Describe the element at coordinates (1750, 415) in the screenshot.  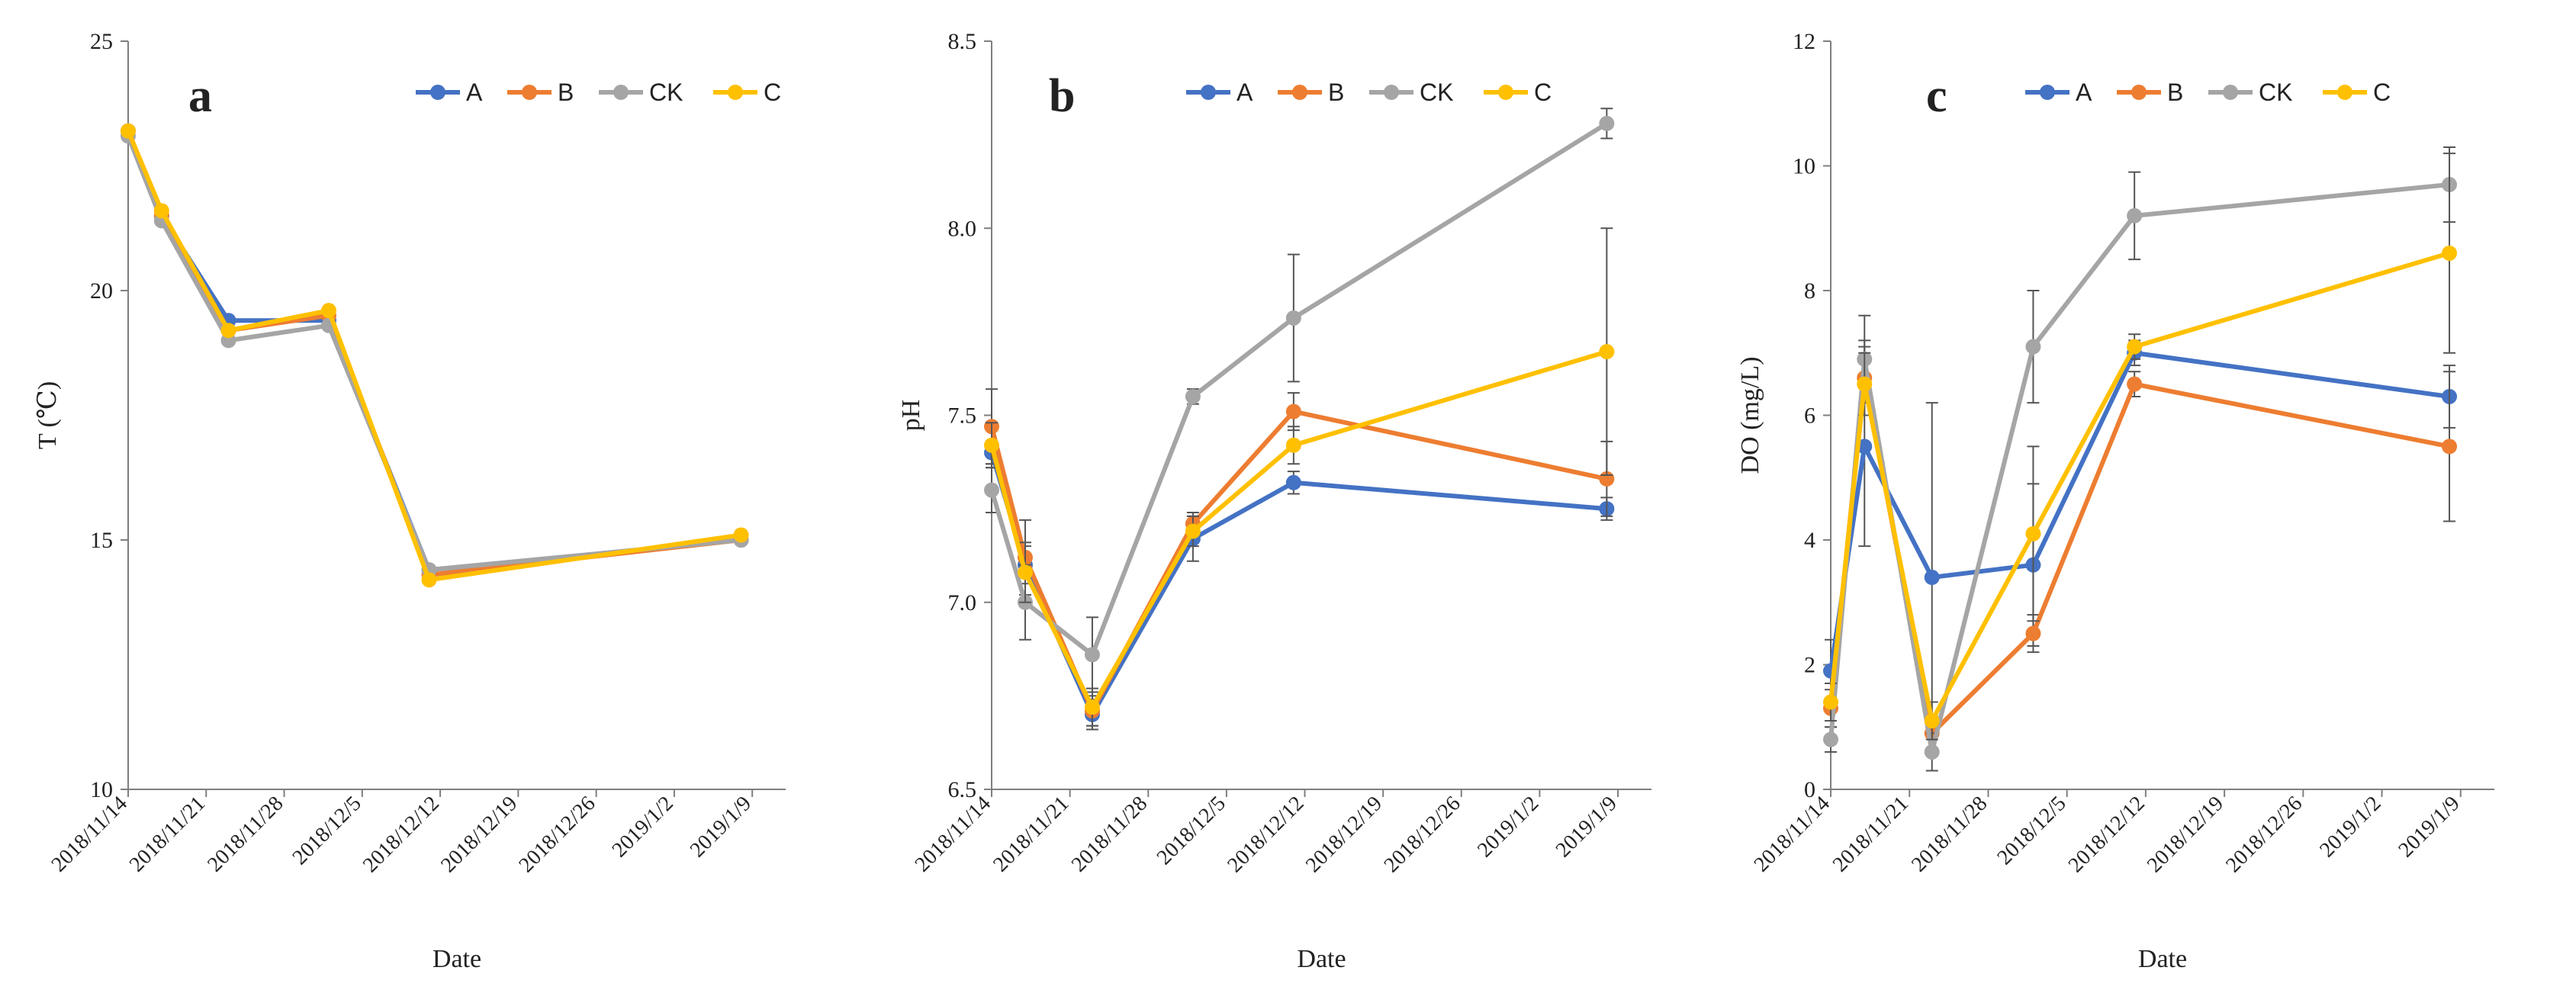
I see `y-axis-label: DO (mg/L)` at that location.